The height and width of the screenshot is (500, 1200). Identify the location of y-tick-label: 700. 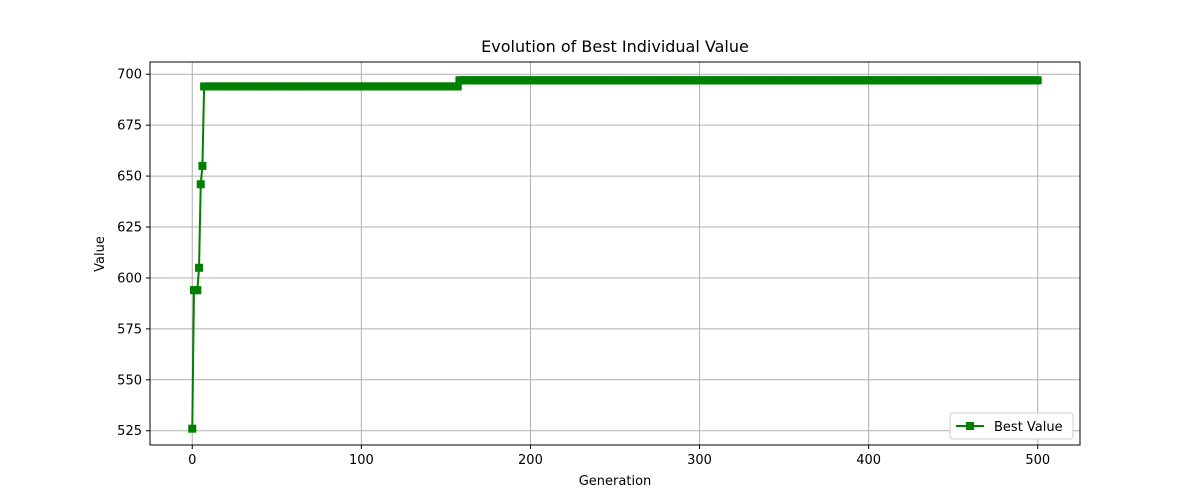
(129, 75).